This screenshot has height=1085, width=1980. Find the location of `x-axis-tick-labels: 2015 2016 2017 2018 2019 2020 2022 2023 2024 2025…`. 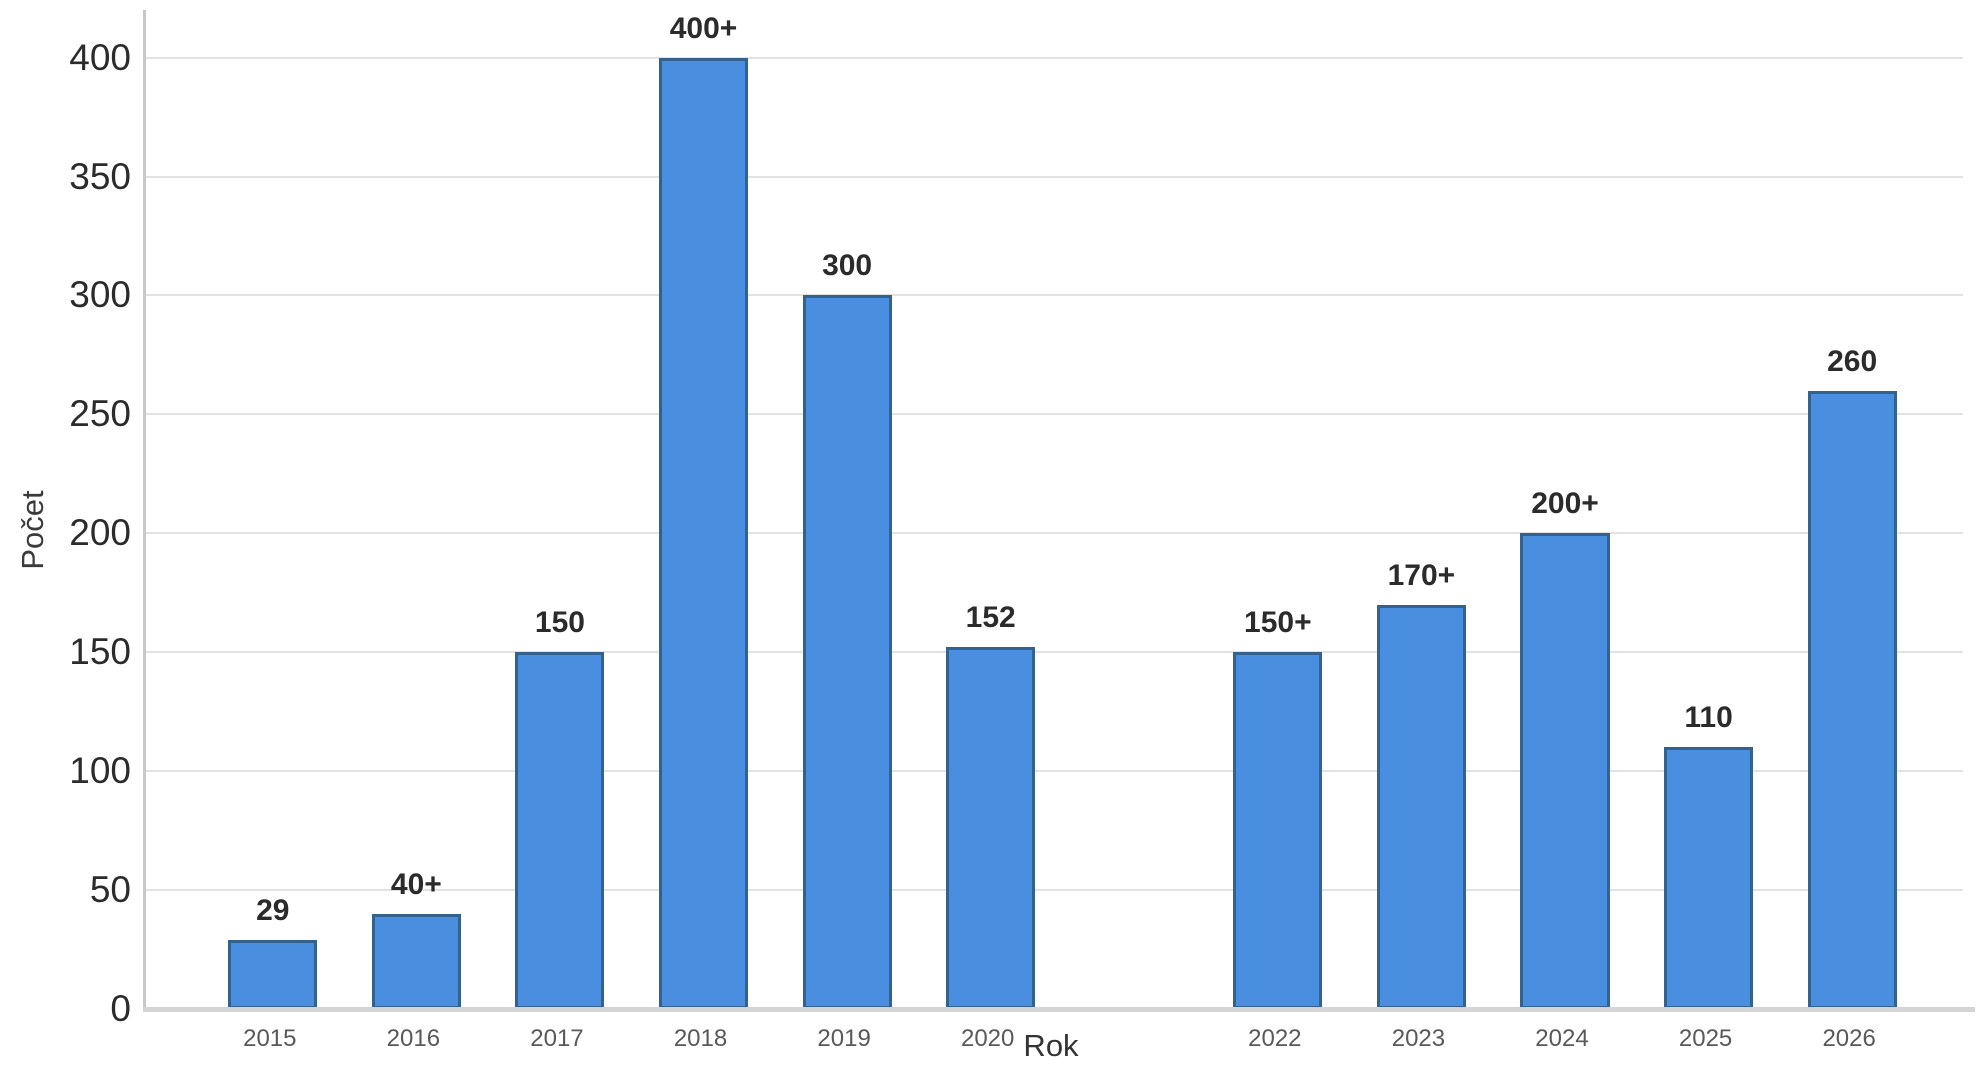

x-axis-tick-labels: 2015 2016 2017 2018 2019 2020 2022 2023 2024 2025… is located at coordinates (1051, 1039).